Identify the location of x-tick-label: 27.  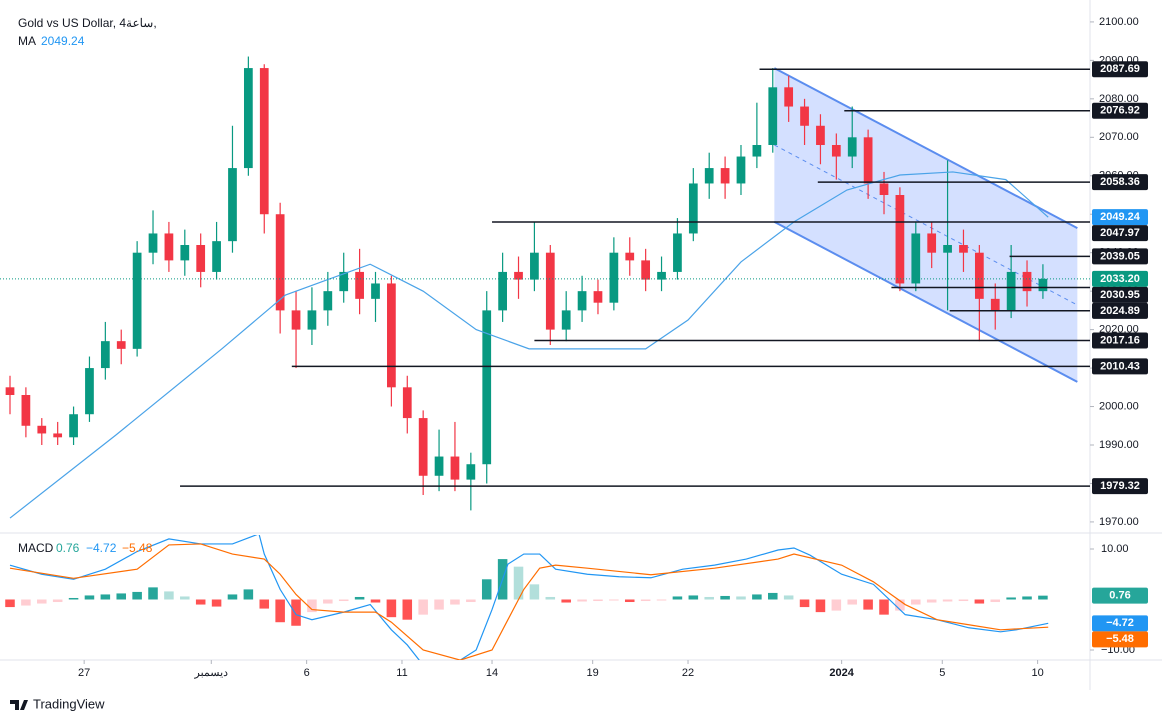
(84, 673).